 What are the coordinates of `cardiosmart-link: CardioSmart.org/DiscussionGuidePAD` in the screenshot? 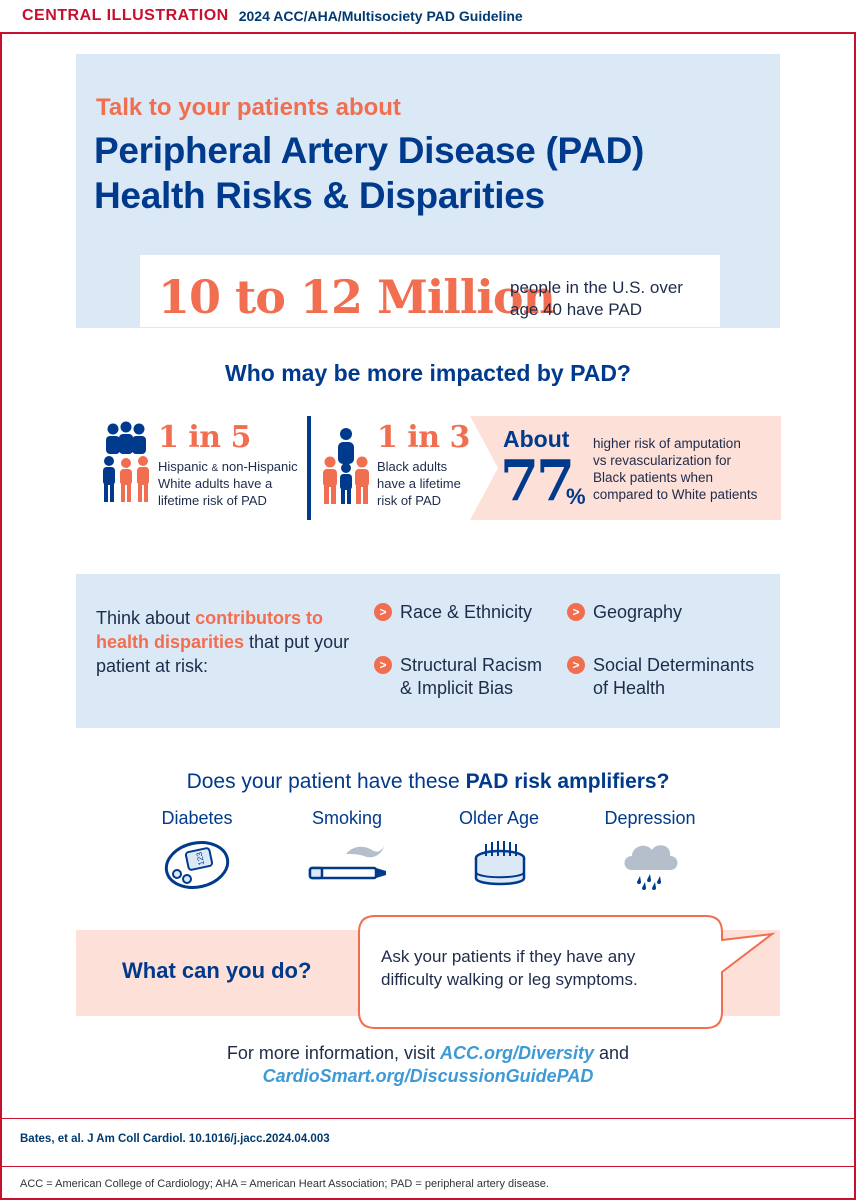 It's located at (428, 1076).